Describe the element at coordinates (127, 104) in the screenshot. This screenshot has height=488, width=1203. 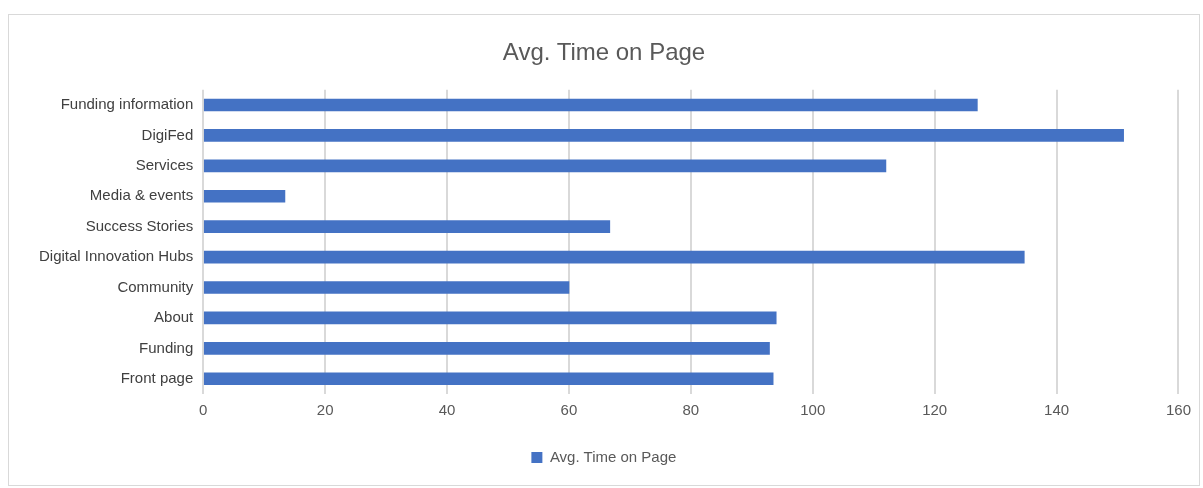
I see `y-tick-label: Funding information` at that location.